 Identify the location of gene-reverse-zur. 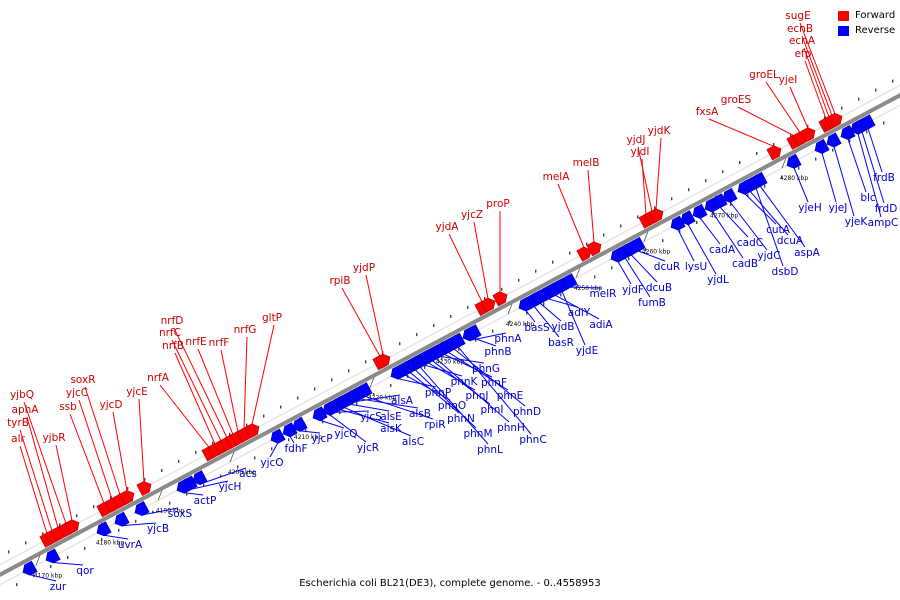
(29, 569).